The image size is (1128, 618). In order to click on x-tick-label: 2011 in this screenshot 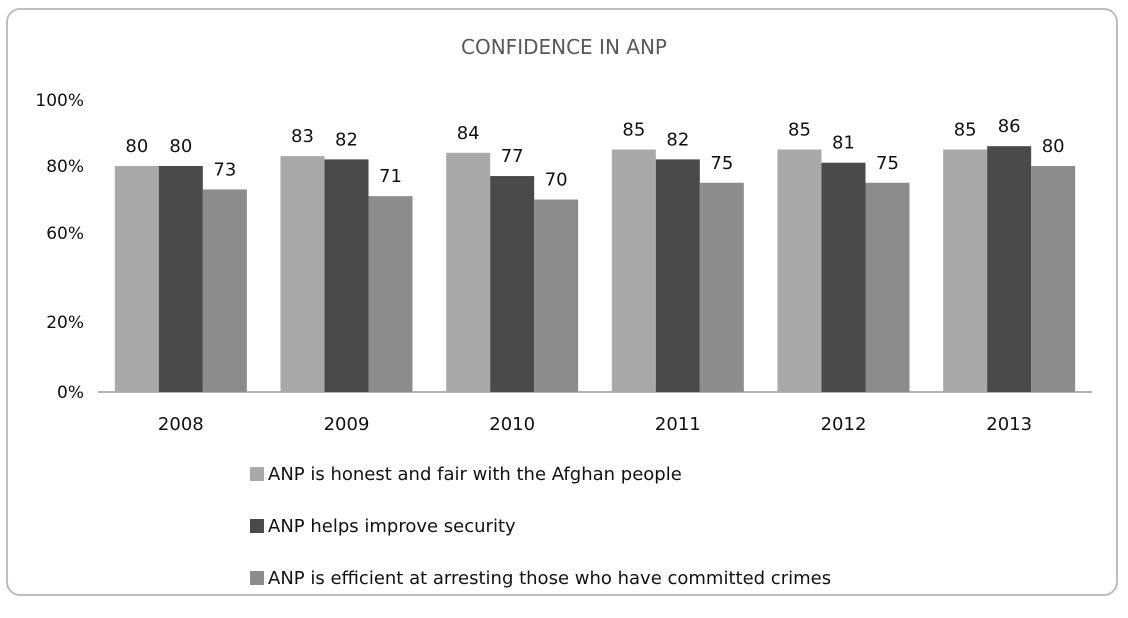, I will do `click(678, 424)`.